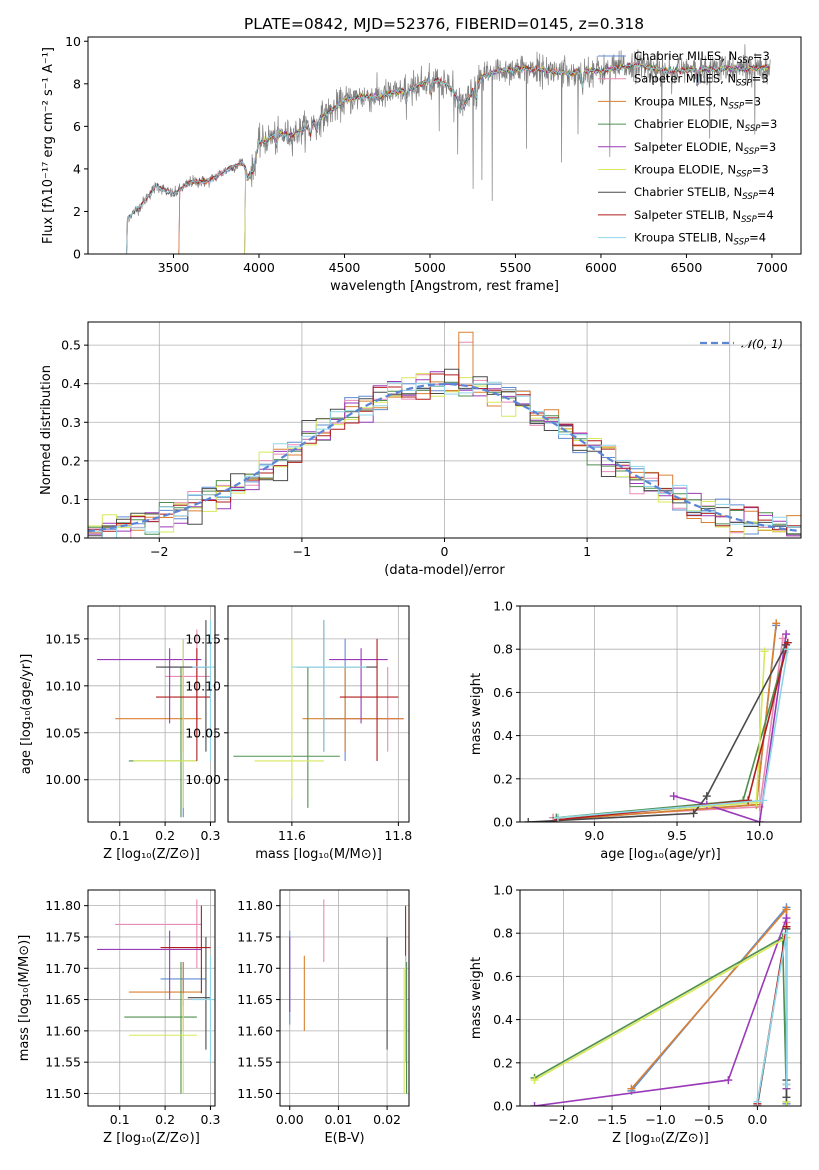 Image resolution: width=819 pixels, height=1170 pixels. I want to click on x-tick-label: 0.0, so click(757, 1119).